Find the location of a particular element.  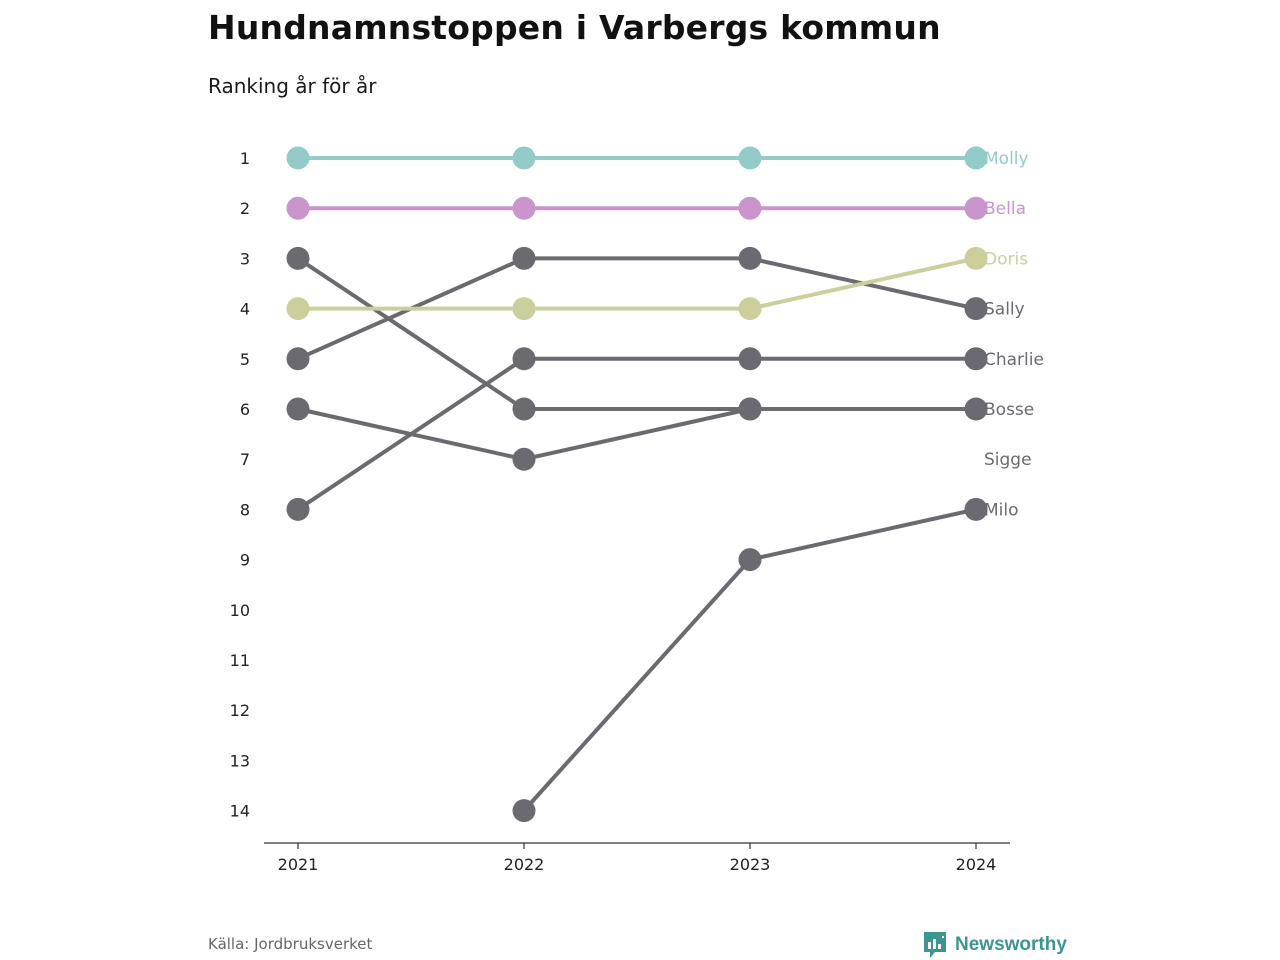

series-line-bosse is located at coordinates (636, 333).